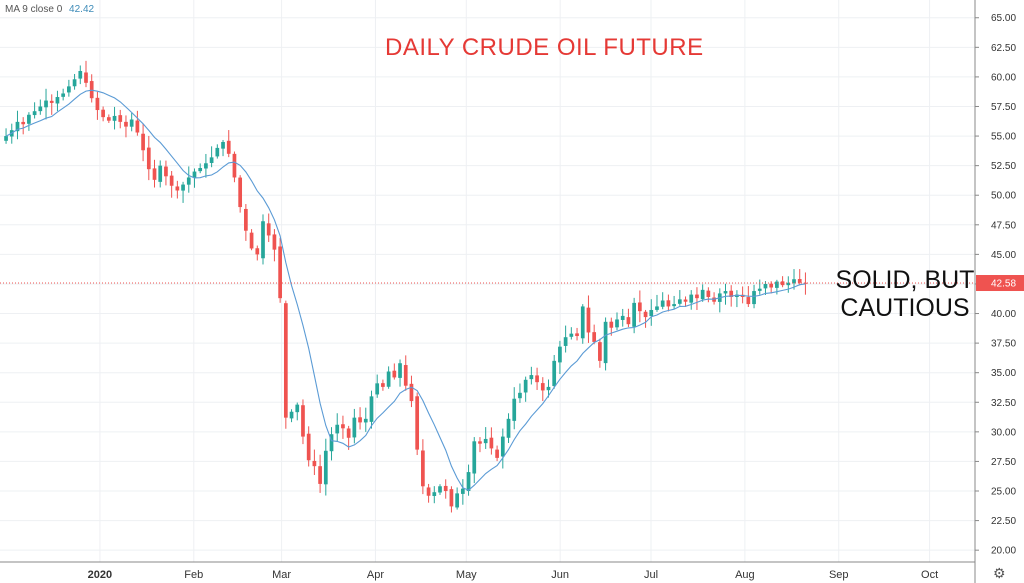 The image size is (1024, 583). Describe the element at coordinates (1003, 551) in the screenshot. I see `y-tick-label: 20.00` at that location.